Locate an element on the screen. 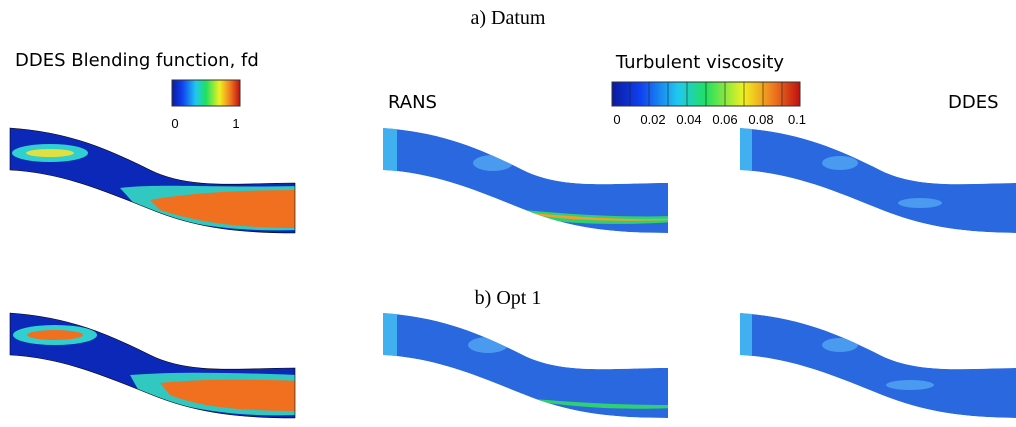 This screenshot has height=427, width=1016. column-label: DDES is located at coordinates (973, 102).